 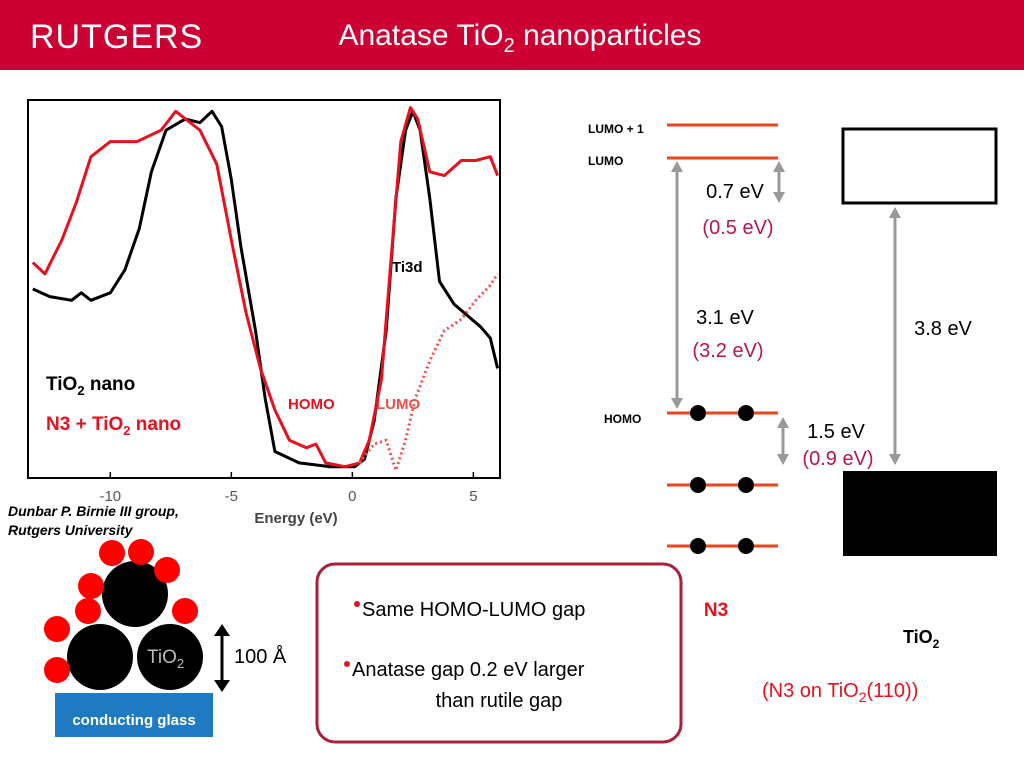 I want to click on annotation: HOMO, so click(x=311, y=404).